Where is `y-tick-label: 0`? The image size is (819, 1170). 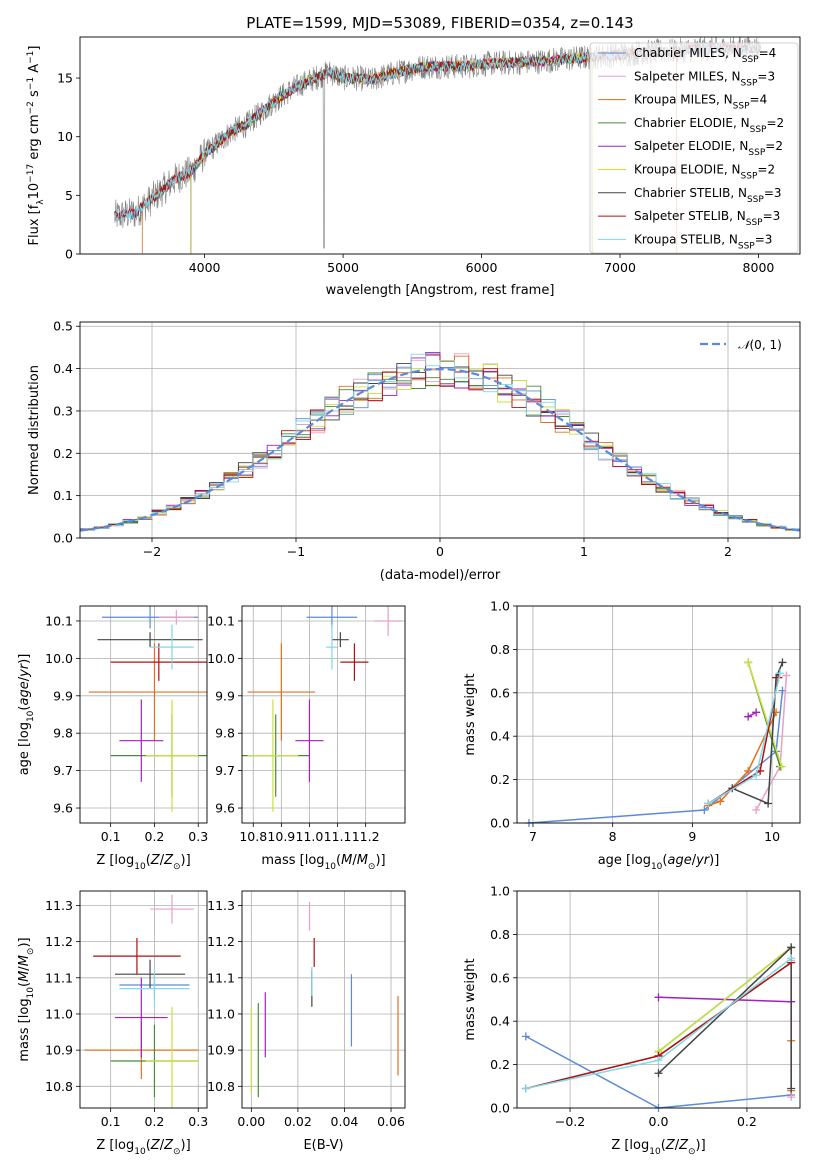 y-tick-label: 0 is located at coordinates (69, 254).